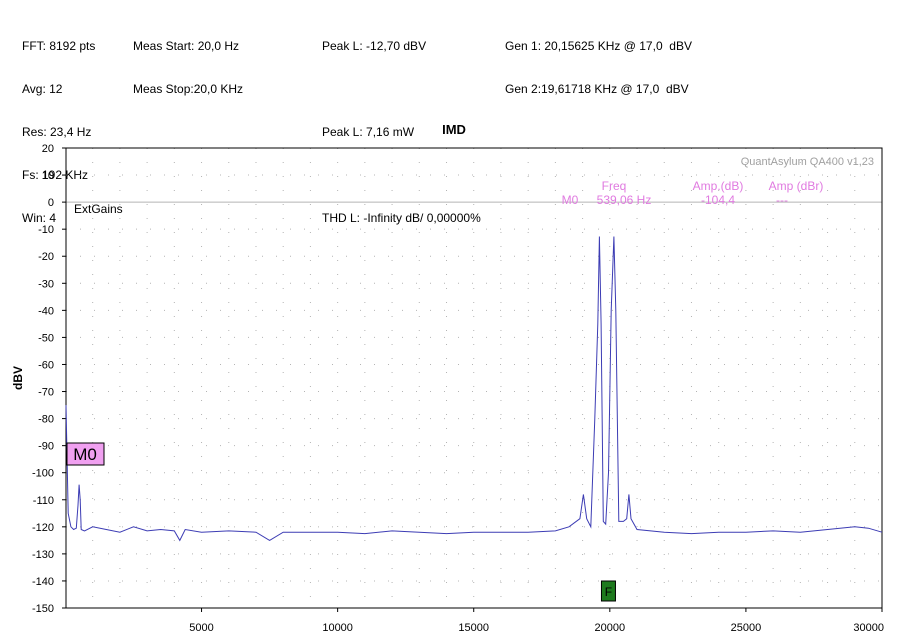 Image resolution: width=910 pixels, height=643 pixels. I want to click on marker-table-row-amp-dbr: ---, so click(782, 200).